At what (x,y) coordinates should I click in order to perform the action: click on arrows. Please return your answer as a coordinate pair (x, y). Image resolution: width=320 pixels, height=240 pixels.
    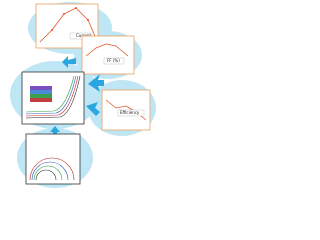
    Looking at the image, I should click on (77, 97).